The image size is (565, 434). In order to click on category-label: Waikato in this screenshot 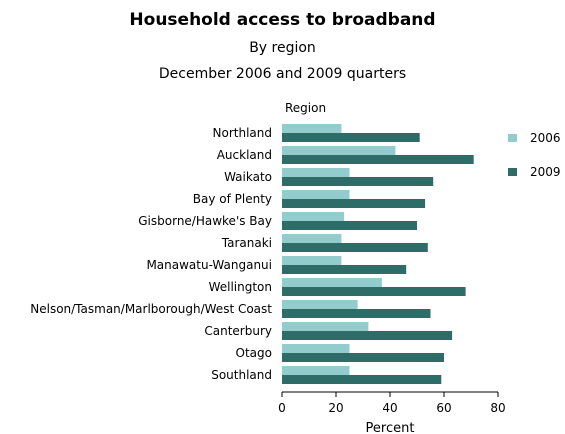, I will do `click(248, 177)`.